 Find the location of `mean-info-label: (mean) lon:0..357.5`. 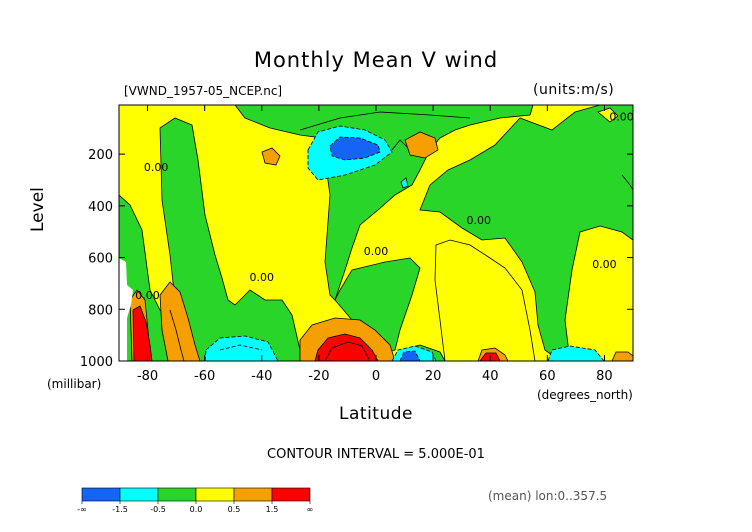

mean-info-label: (mean) lon:0..357.5 is located at coordinates (547, 496).